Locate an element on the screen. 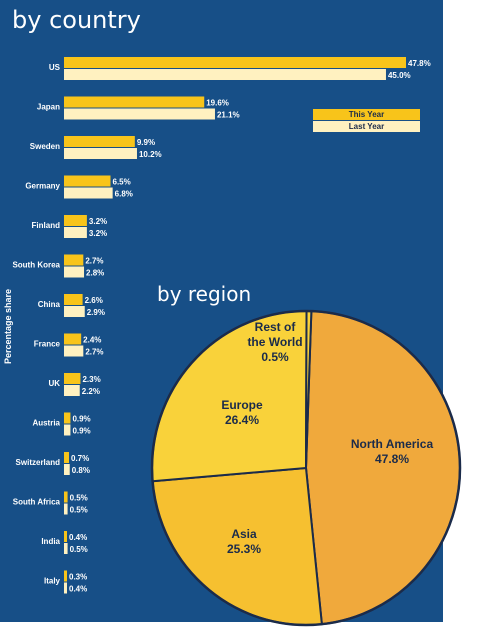 The height and width of the screenshot is (637, 480). category-label: Japan is located at coordinates (48, 107).